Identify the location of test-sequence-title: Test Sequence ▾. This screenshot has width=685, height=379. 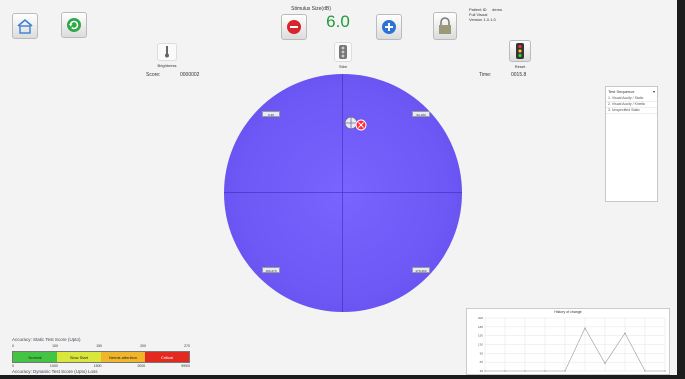
(631, 91).